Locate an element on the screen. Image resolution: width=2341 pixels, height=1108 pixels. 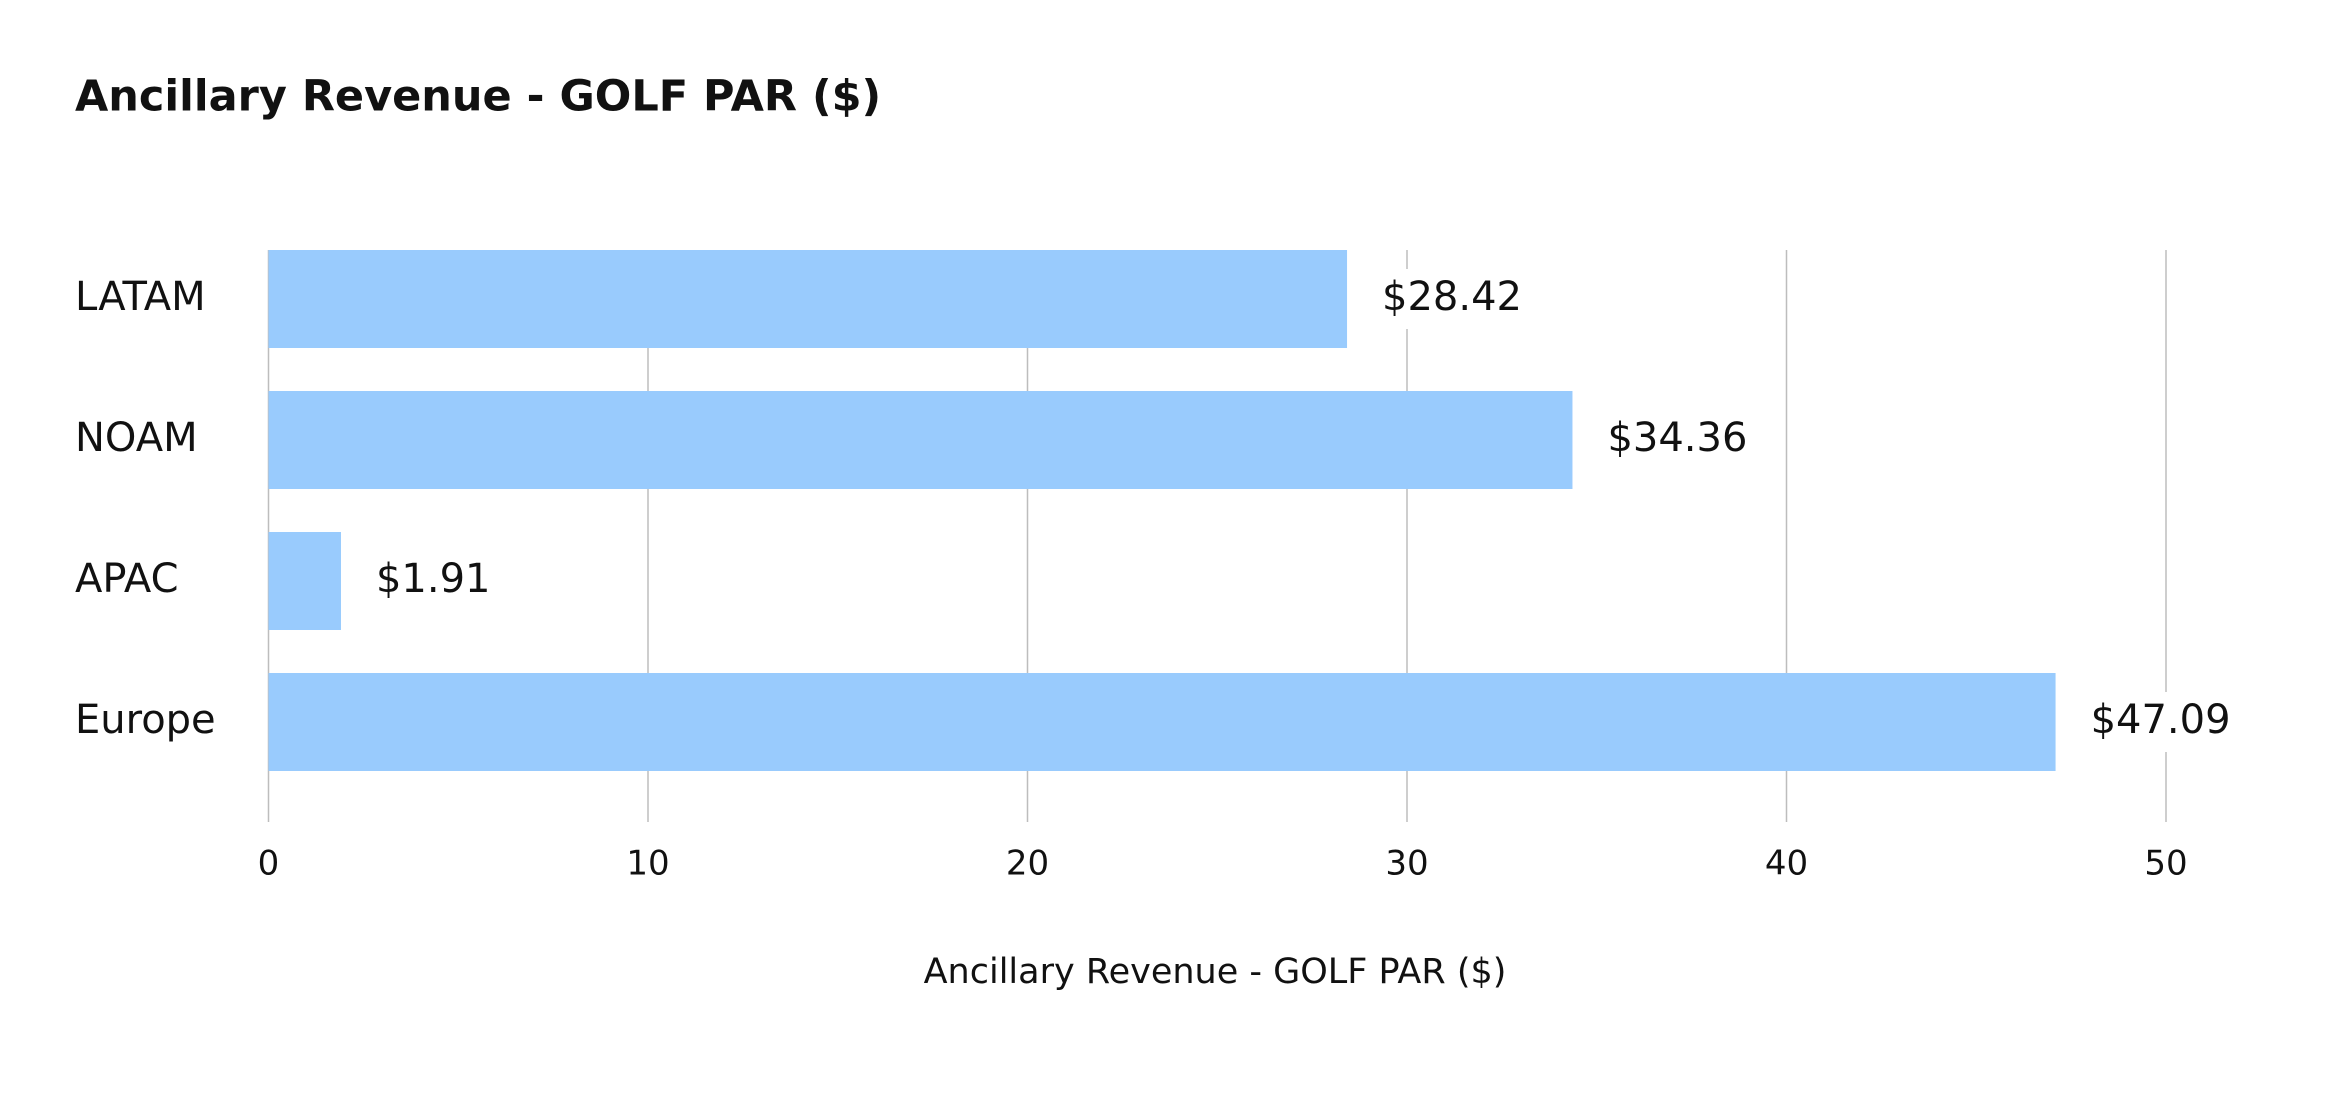
x-tick-label: 10 is located at coordinates (647, 864).